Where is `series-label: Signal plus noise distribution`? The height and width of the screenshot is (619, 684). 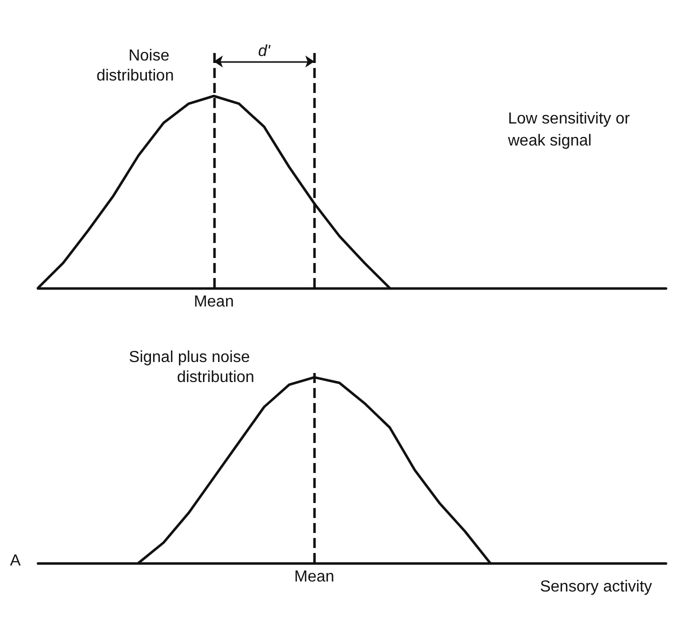
series-label: Signal plus noise distribution is located at coordinates (191, 367).